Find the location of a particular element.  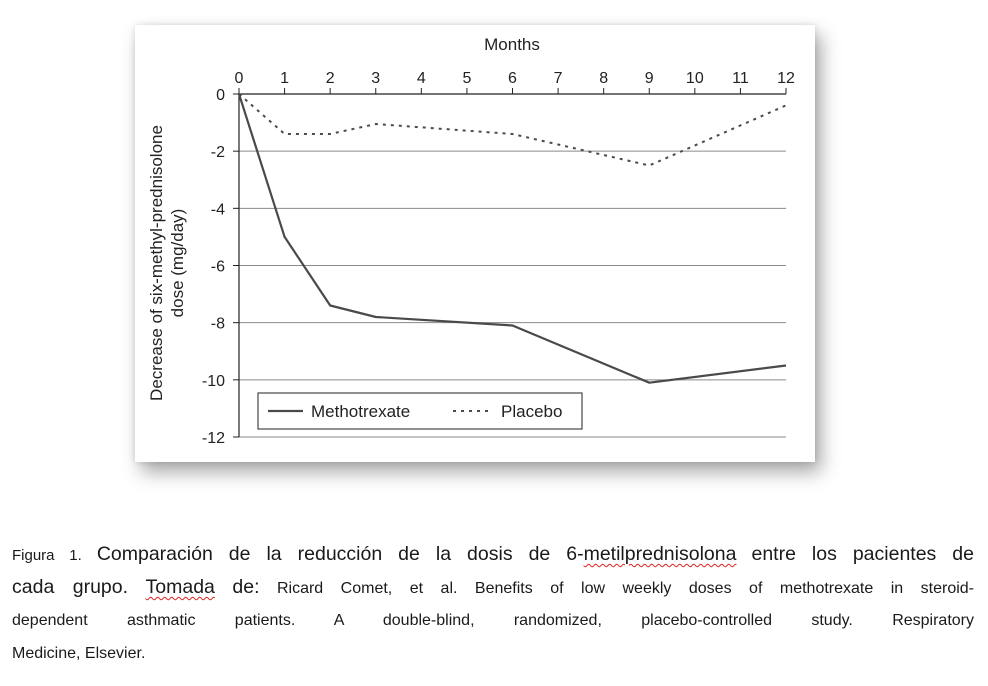

x-tick-labels: 0 1 2 3 4 5 6 7 8 9 10 11 12 is located at coordinates (515, 78).